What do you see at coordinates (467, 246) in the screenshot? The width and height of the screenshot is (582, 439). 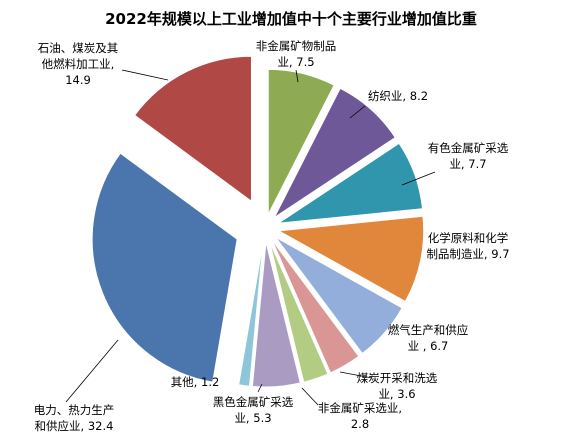 I see `slice-data-label: 化学原料和化学制品制造业, 9.7` at bounding box center [467, 246].